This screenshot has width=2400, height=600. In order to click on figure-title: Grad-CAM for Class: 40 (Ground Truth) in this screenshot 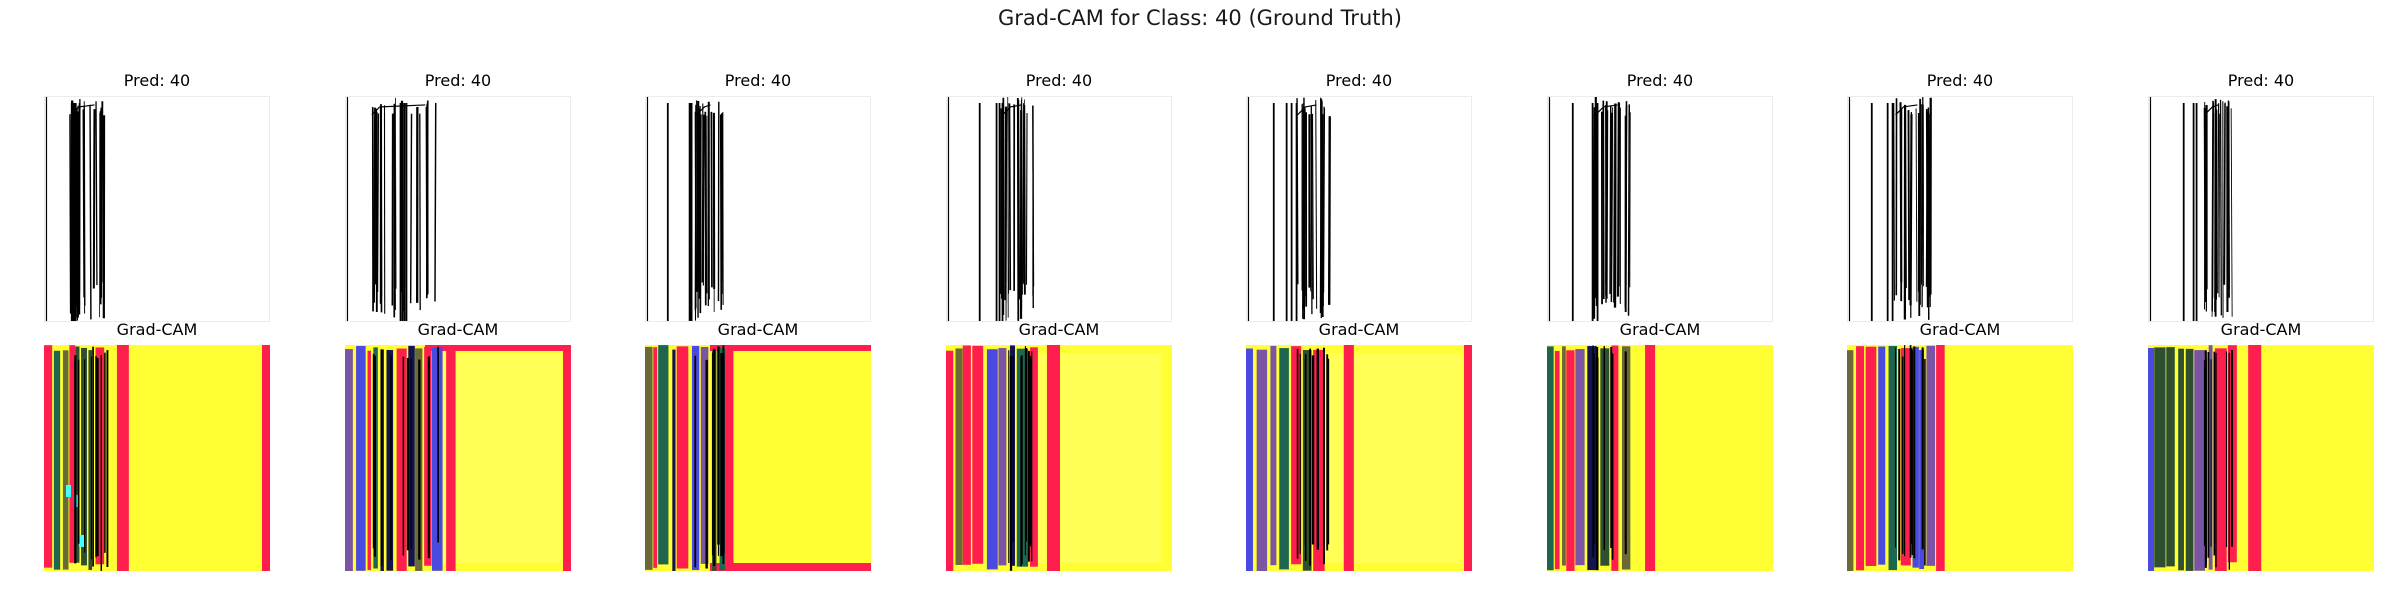, I will do `click(1200, 18)`.